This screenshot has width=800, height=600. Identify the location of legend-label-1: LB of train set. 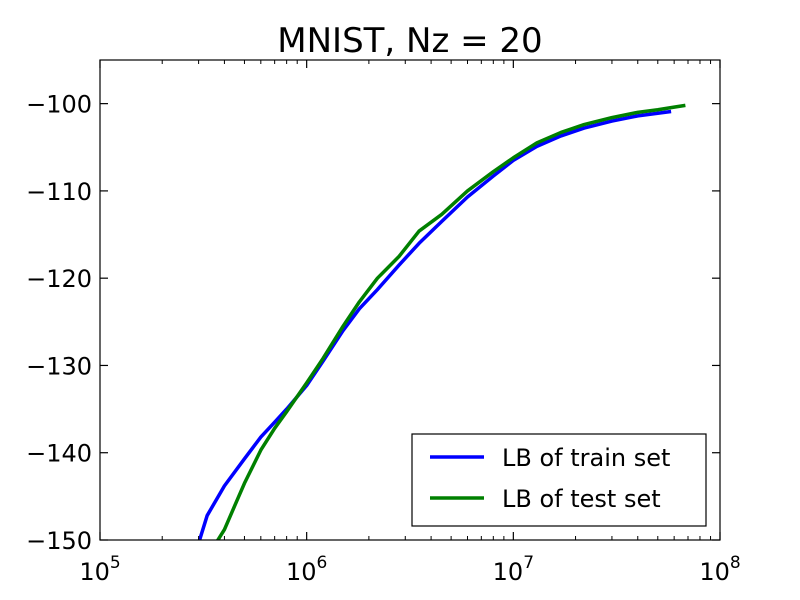
(586, 458).